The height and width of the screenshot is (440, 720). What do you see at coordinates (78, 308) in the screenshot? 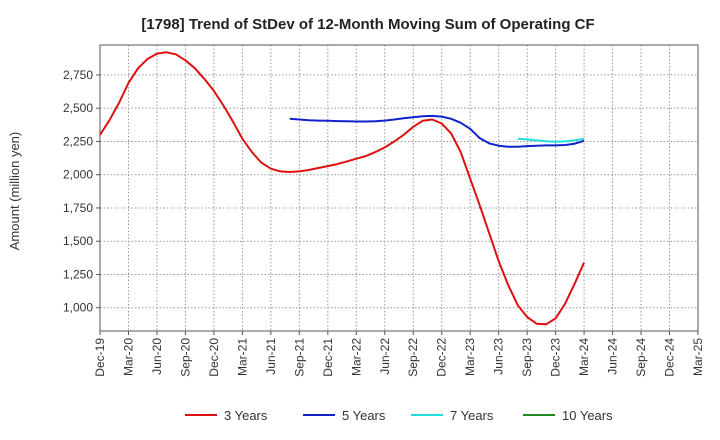
I see `y-tick-label: 1,000` at bounding box center [78, 308].